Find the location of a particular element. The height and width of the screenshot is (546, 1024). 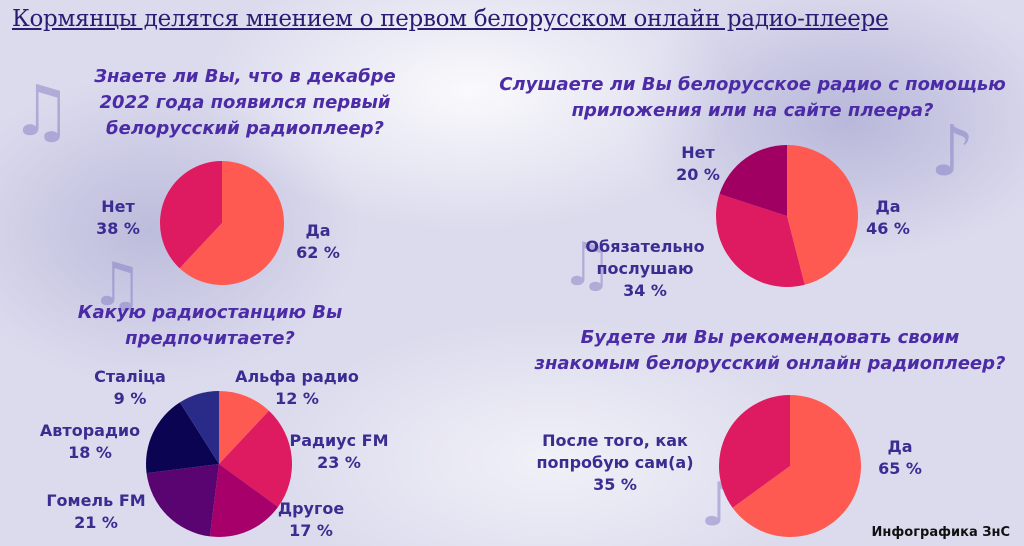

credit-text: Инфографика ЗнС is located at coordinates (940, 532).